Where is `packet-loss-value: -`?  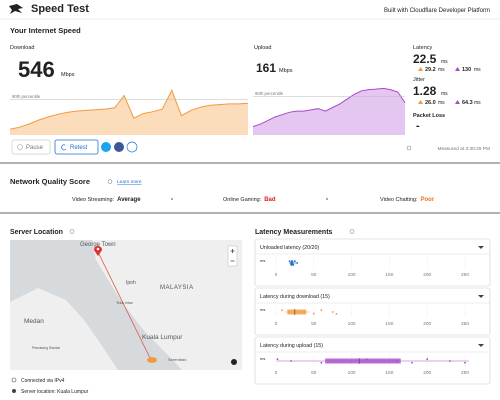 packet-loss-value: - is located at coordinates (418, 126).